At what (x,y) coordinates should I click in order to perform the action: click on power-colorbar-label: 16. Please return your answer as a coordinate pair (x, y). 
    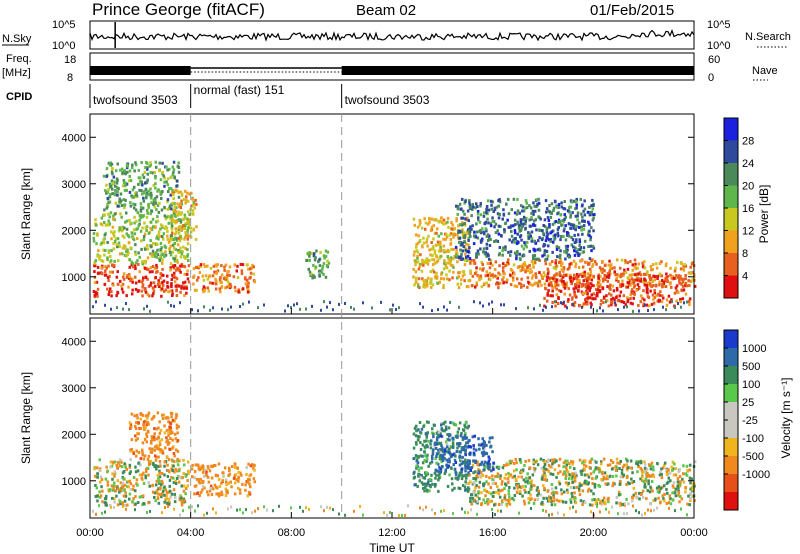
    Looking at the image, I should click on (748, 209).